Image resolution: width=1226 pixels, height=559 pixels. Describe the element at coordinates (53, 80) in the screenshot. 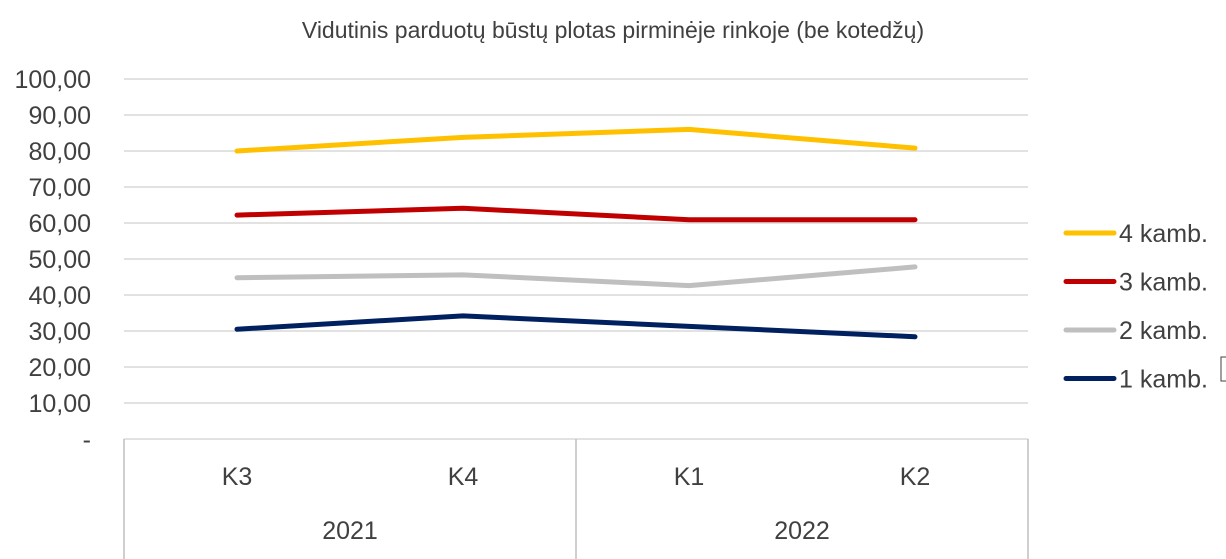

I see `y-tick-label: 100,00` at that location.